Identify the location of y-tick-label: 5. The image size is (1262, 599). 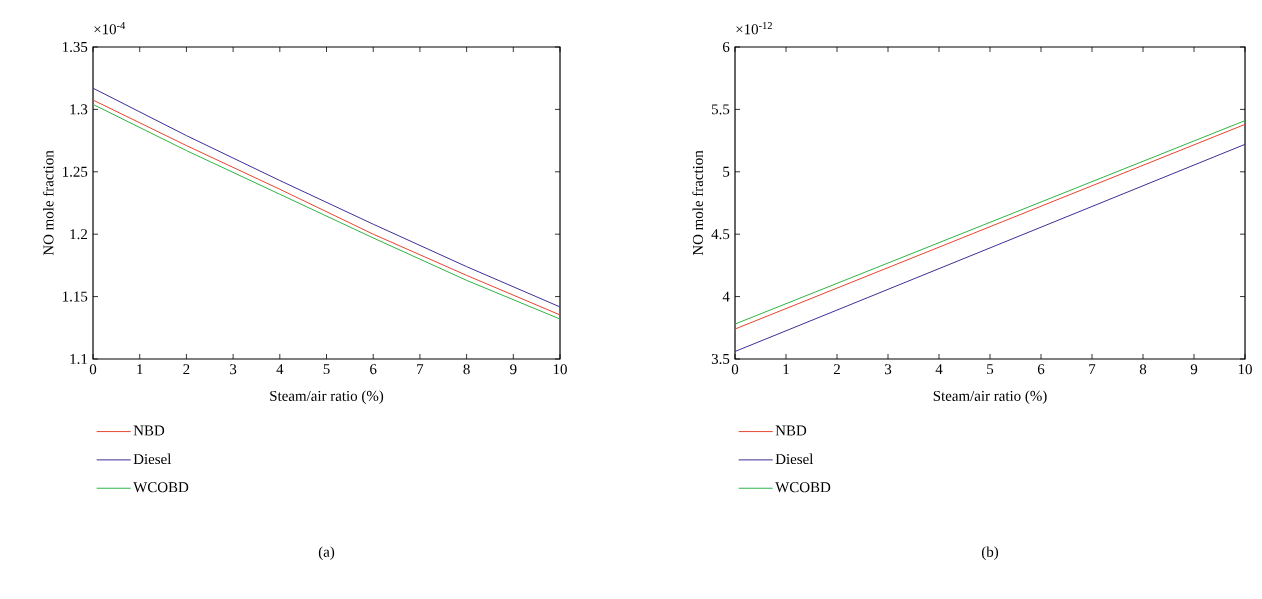
(726, 171).